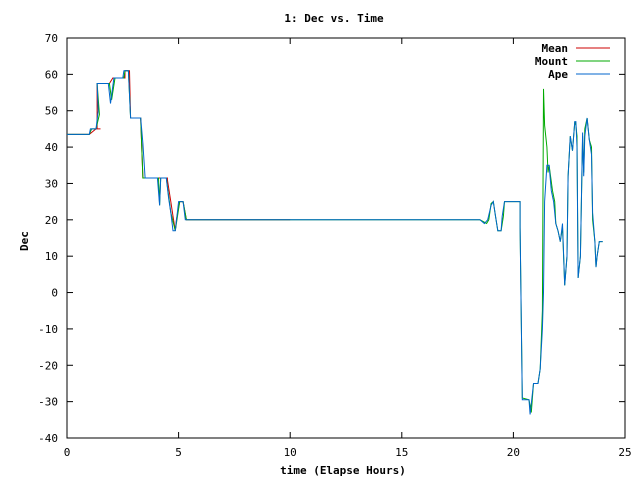  What do you see at coordinates (290, 452) in the screenshot?
I see `x-tick-label: 10` at bounding box center [290, 452].